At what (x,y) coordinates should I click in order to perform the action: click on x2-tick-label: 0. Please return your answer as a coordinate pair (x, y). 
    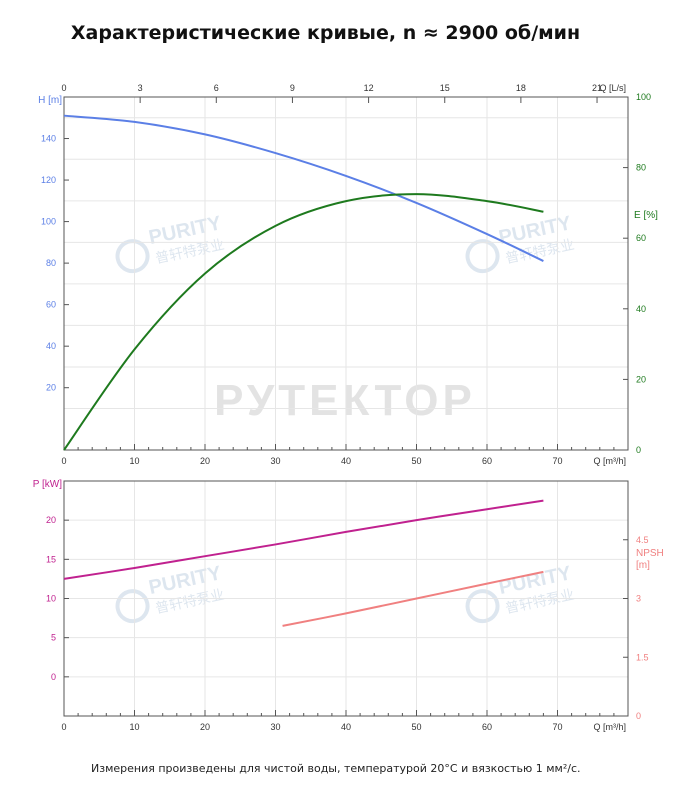
    Looking at the image, I should click on (63, 88).